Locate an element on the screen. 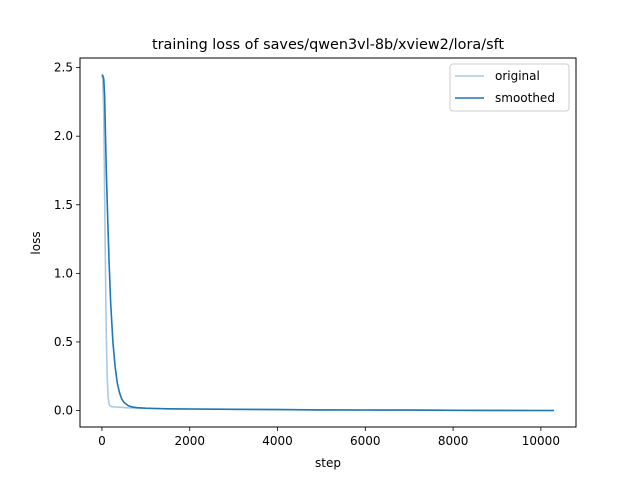 The height and width of the screenshot is (480, 640). y-tick-label: 0.0 is located at coordinates (63, 411).